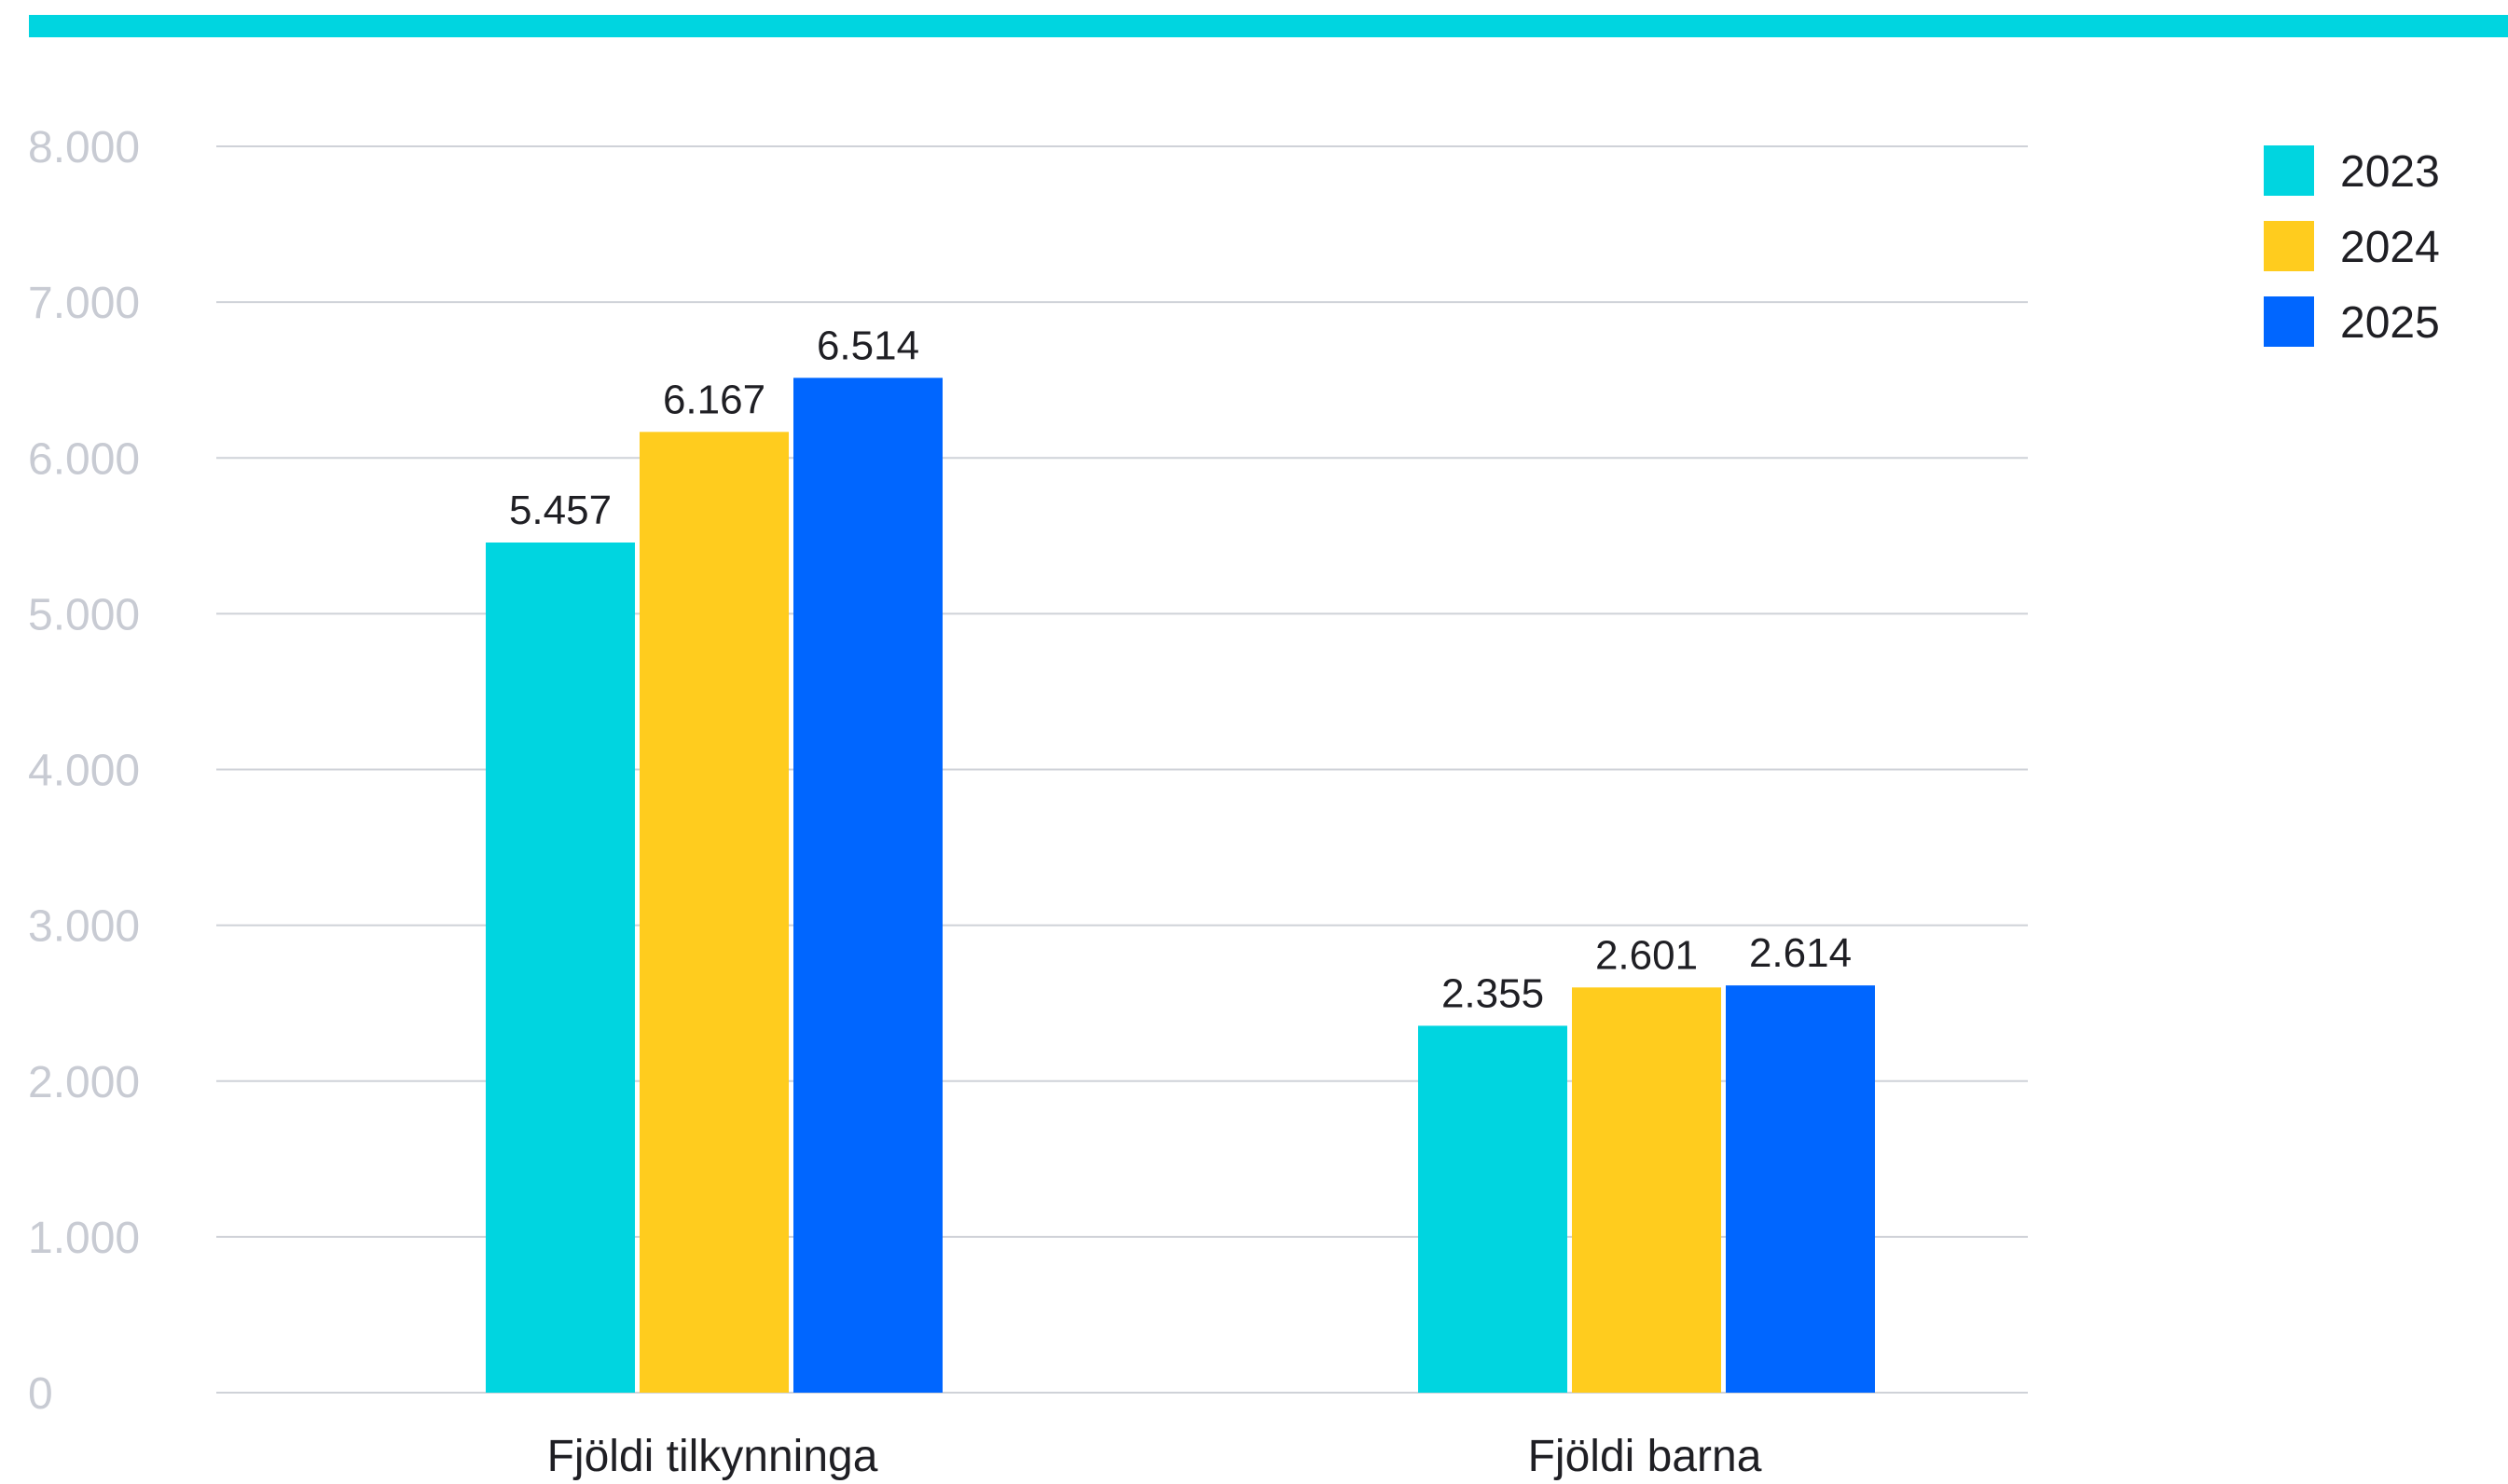 This screenshot has height=1484, width=2508. I want to click on legend-label: 2023, so click(2390, 172).